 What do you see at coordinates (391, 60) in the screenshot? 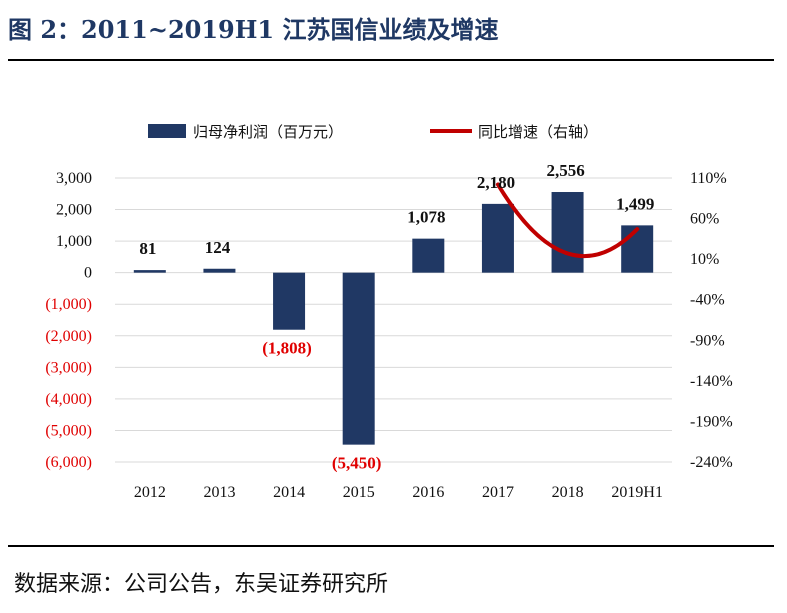
I see `title-divider` at bounding box center [391, 60].